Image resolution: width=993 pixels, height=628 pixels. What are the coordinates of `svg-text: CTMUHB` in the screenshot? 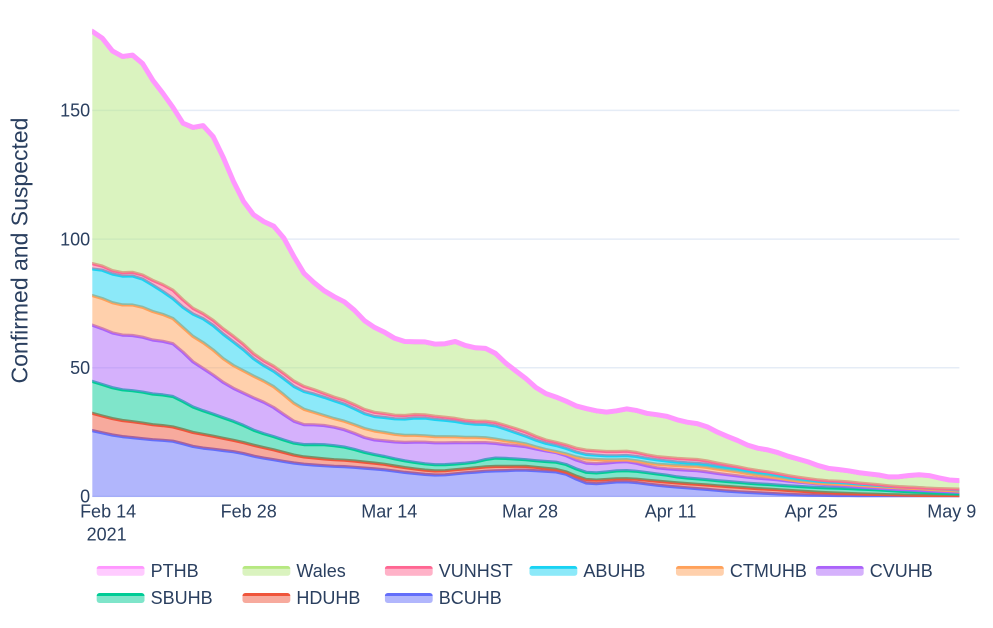 It's located at (768, 571).